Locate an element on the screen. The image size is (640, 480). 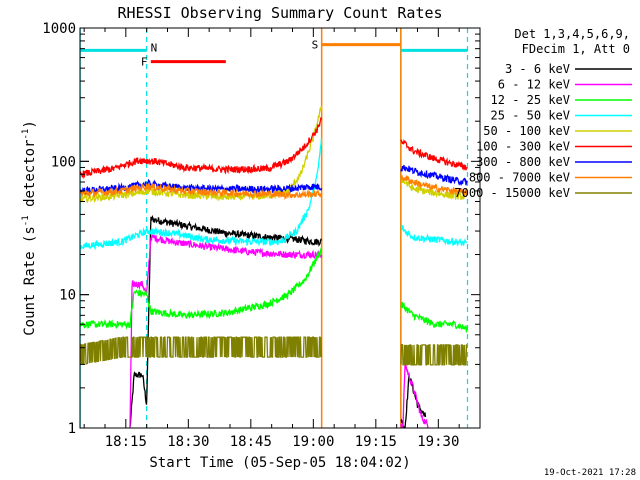
legend-entry-label: 25 - 50 keV is located at coordinates (530, 116).